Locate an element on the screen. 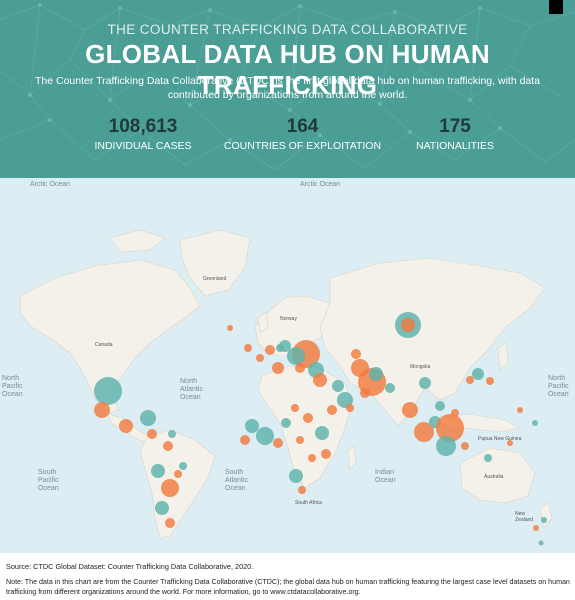 The width and height of the screenshot is (575, 600). land-uk is located at coordinates (263, 322).